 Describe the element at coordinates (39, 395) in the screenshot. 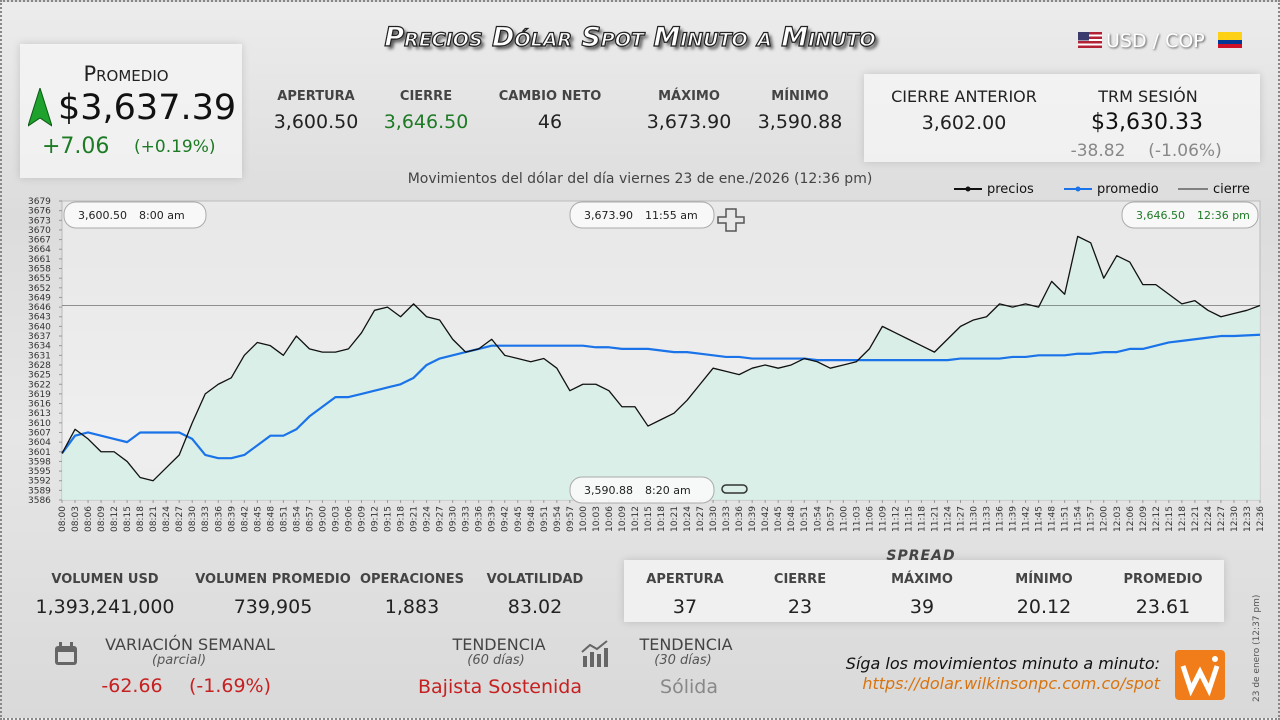

I see `y-tick-label: 3619` at that location.